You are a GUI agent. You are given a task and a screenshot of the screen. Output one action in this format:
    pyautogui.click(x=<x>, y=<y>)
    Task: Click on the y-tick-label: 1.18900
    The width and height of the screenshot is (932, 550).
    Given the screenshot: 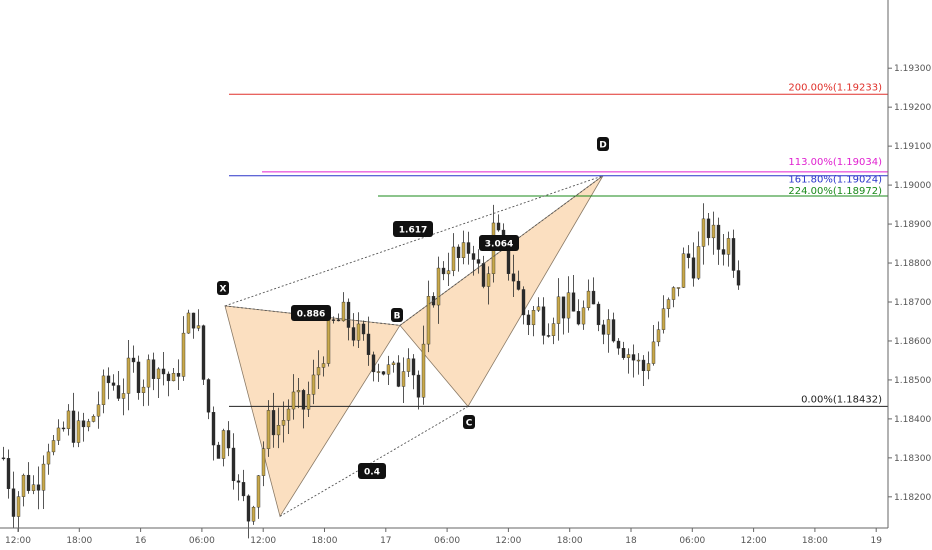 What is the action you would take?
    pyautogui.click(x=912, y=225)
    